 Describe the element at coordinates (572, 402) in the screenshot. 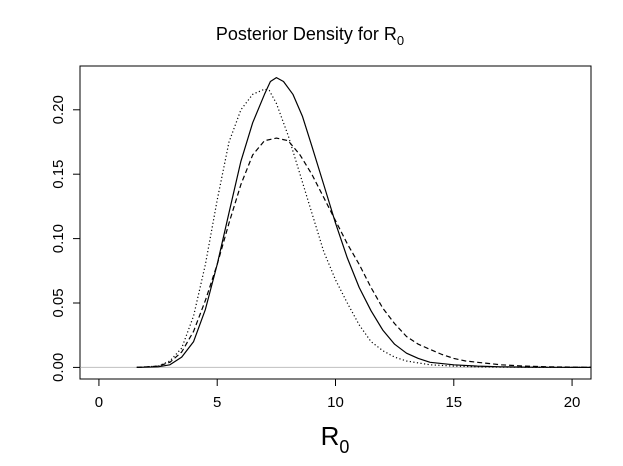

I see `x-tick-label: 20` at that location.